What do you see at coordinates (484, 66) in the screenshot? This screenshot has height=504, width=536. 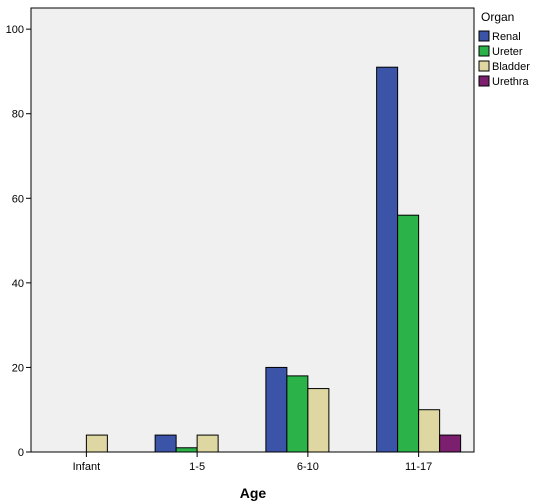 I see `legend-swatch-bladder` at bounding box center [484, 66].